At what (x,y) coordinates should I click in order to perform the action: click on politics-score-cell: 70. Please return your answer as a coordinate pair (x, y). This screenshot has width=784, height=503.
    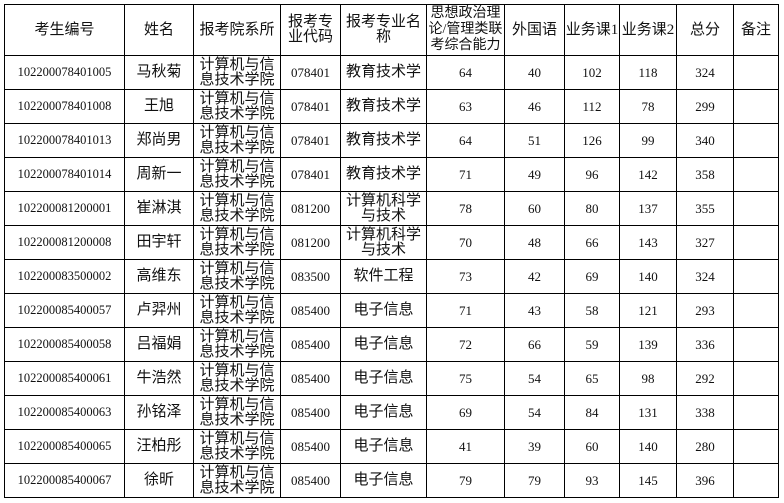
    Looking at the image, I should click on (465, 242).